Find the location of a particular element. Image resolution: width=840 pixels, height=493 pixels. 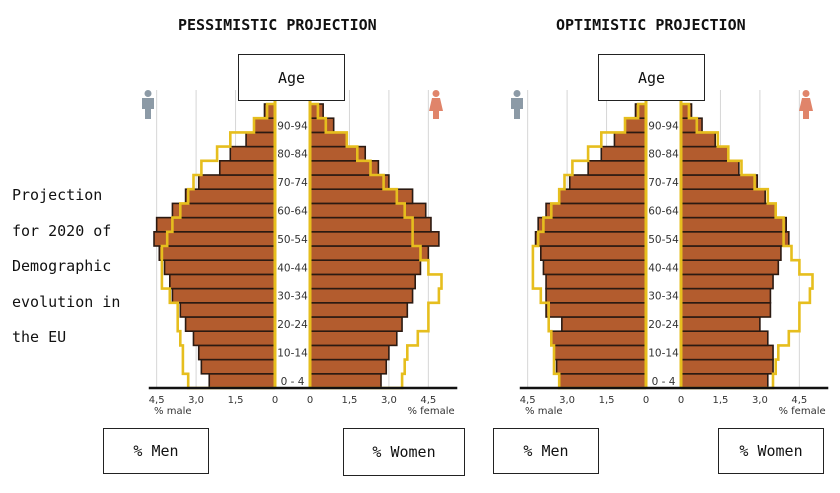

female-reference-outline is located at coordinates (376, 246).